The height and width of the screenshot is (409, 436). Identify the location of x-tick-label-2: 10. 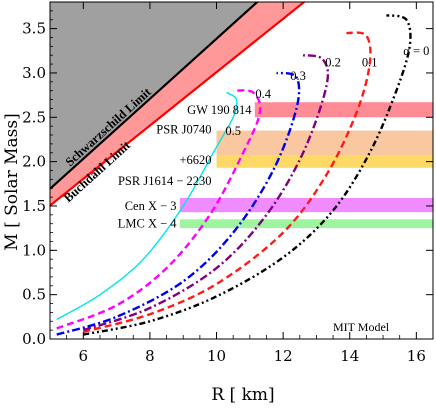
(216, 356).